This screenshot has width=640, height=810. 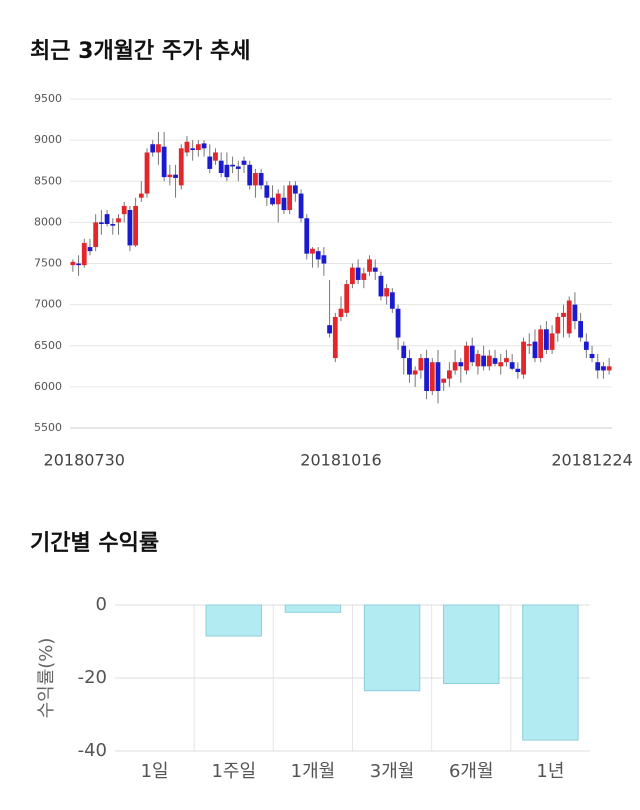 I want to click on y-tick-label: 7500, so click(x=48, y=263).